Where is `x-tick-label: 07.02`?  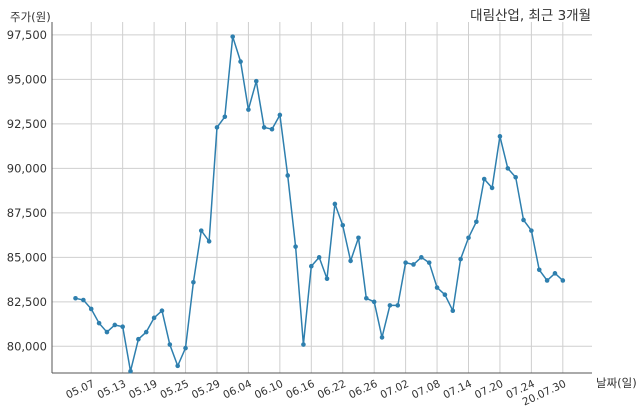 x-tick-label: 07.02 is located at coordinates (395, 390).